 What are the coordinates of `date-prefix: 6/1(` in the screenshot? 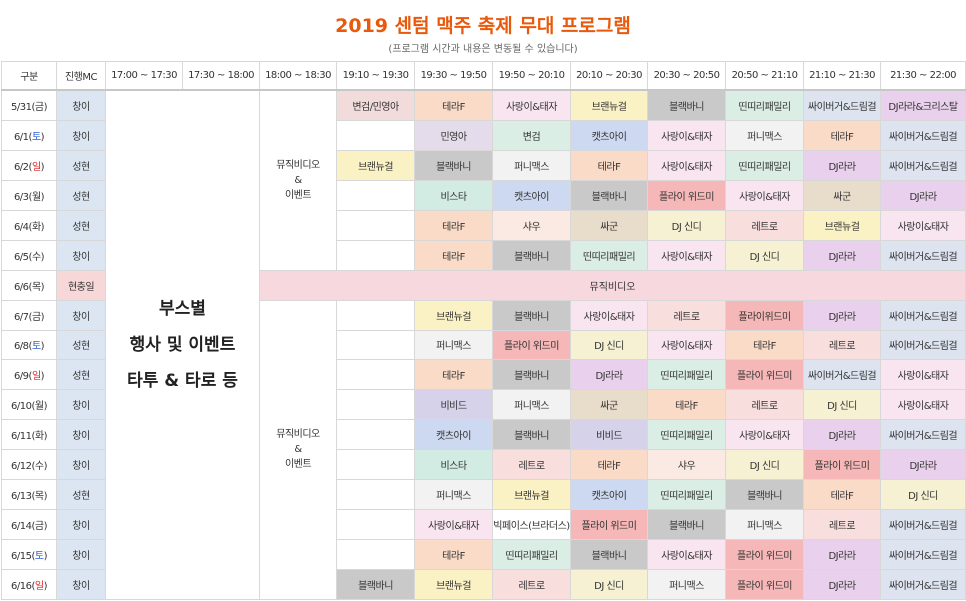 It's located at (23, 137).